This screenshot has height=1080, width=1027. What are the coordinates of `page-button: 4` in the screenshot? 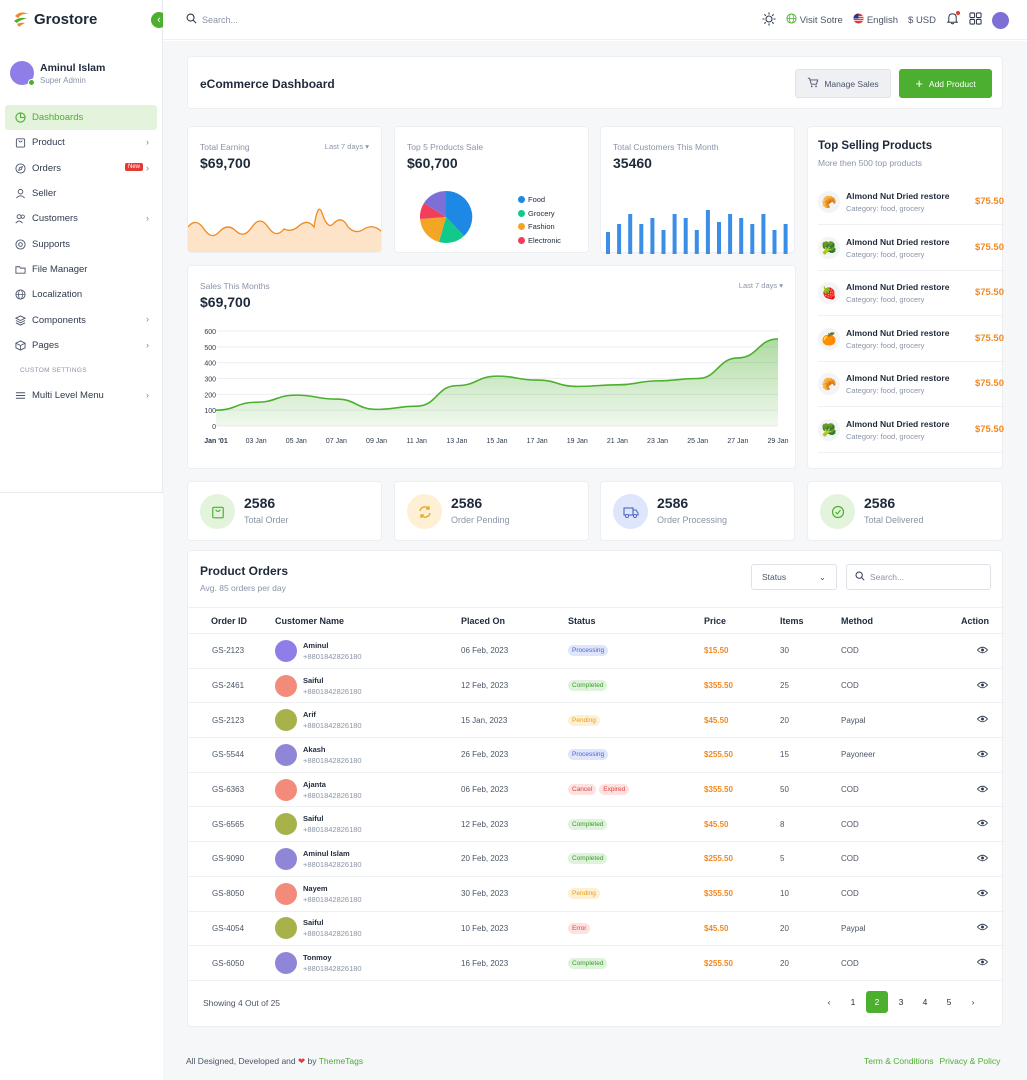 It's located at (925, 1002).